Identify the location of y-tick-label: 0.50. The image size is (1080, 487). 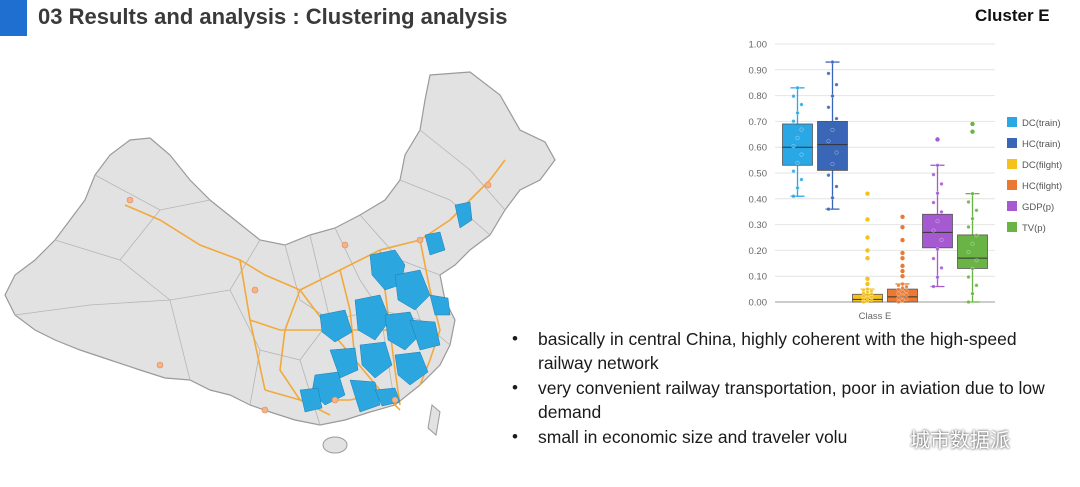
(758, 174).